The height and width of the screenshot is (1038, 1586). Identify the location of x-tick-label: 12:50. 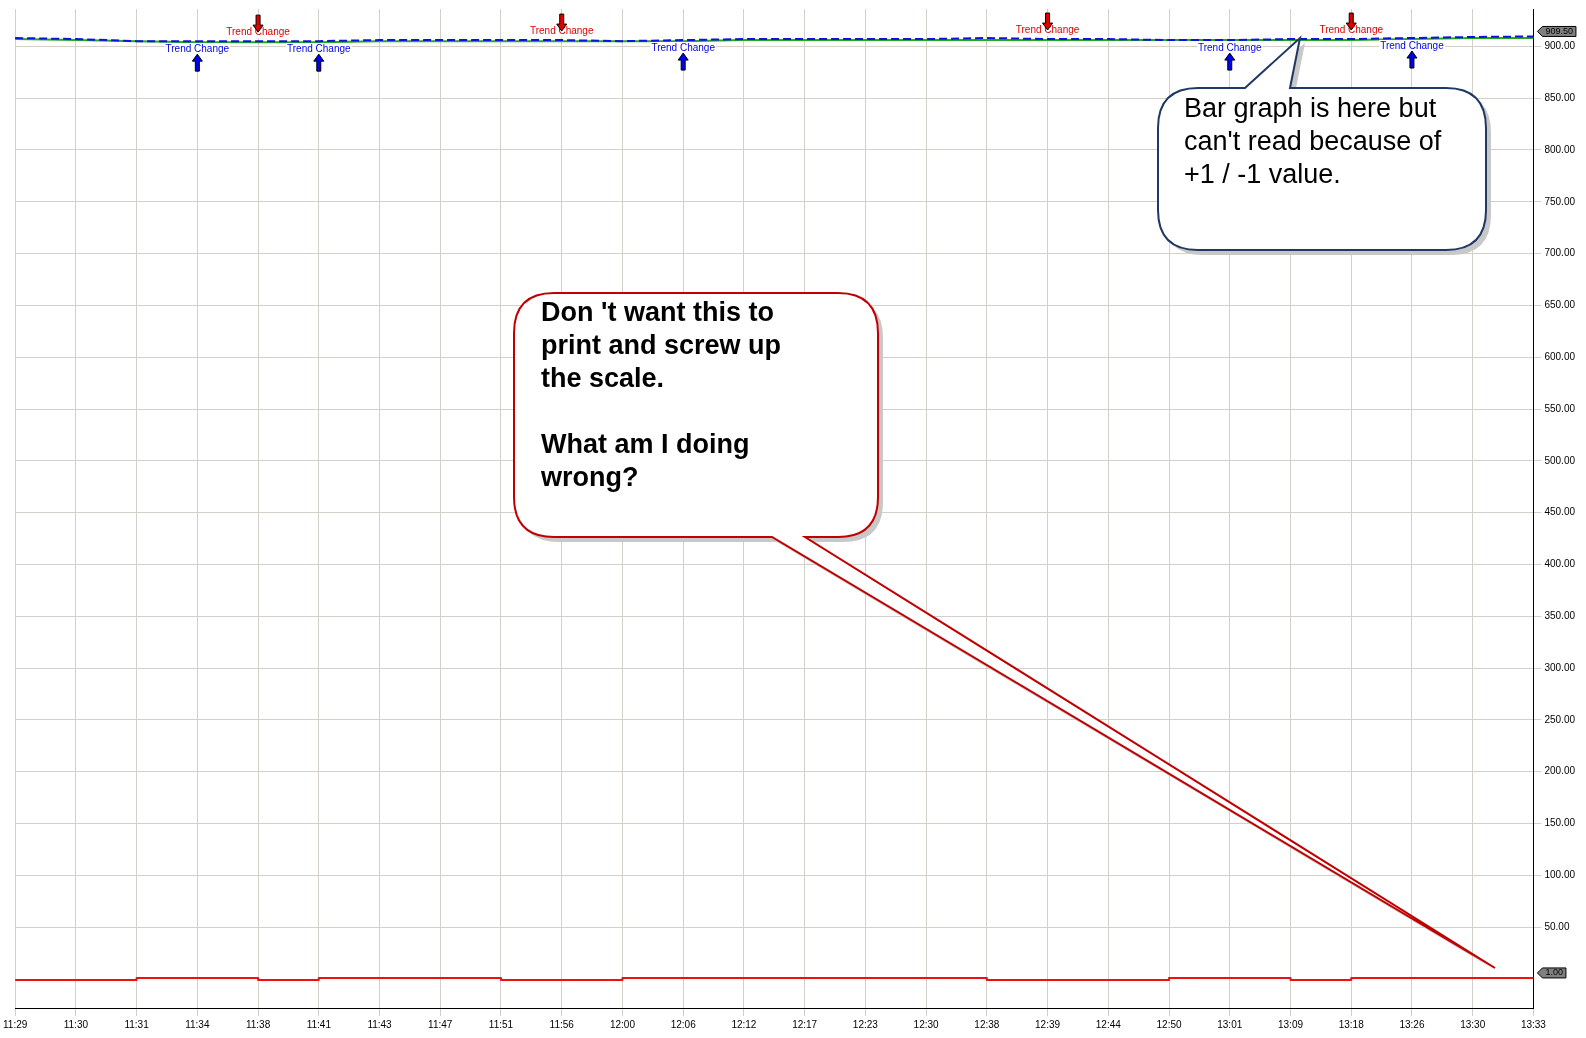
(1169, 1024).